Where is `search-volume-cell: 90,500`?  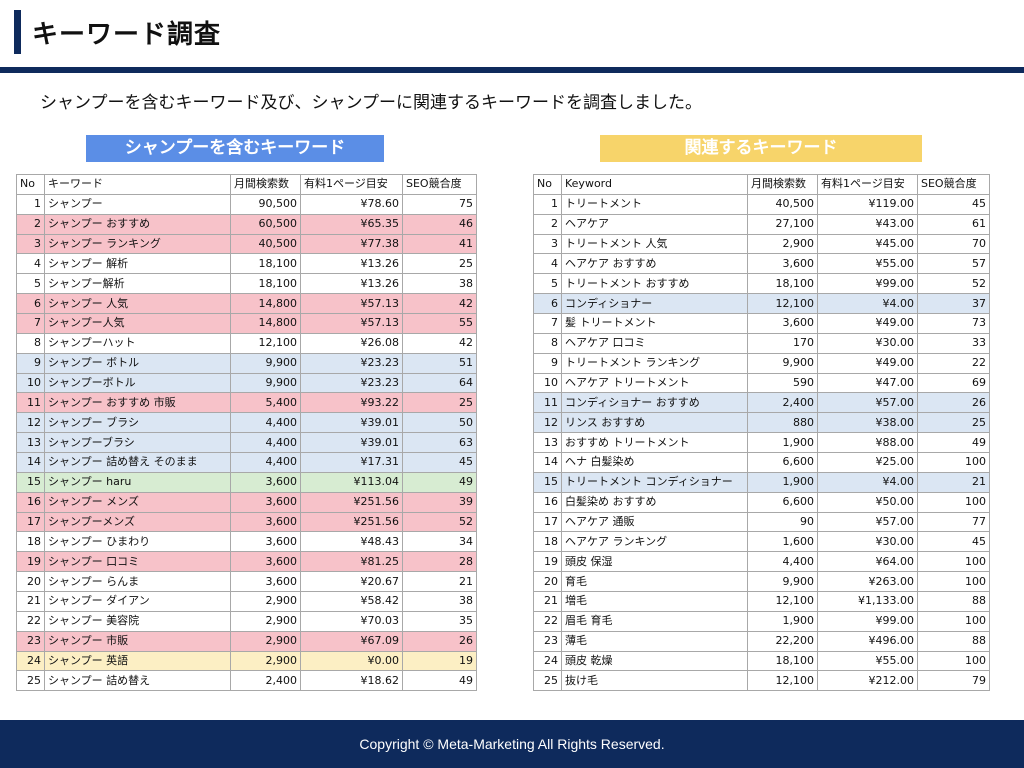
search-volume-cell: 90,500 is located at coordinates (265, 204).